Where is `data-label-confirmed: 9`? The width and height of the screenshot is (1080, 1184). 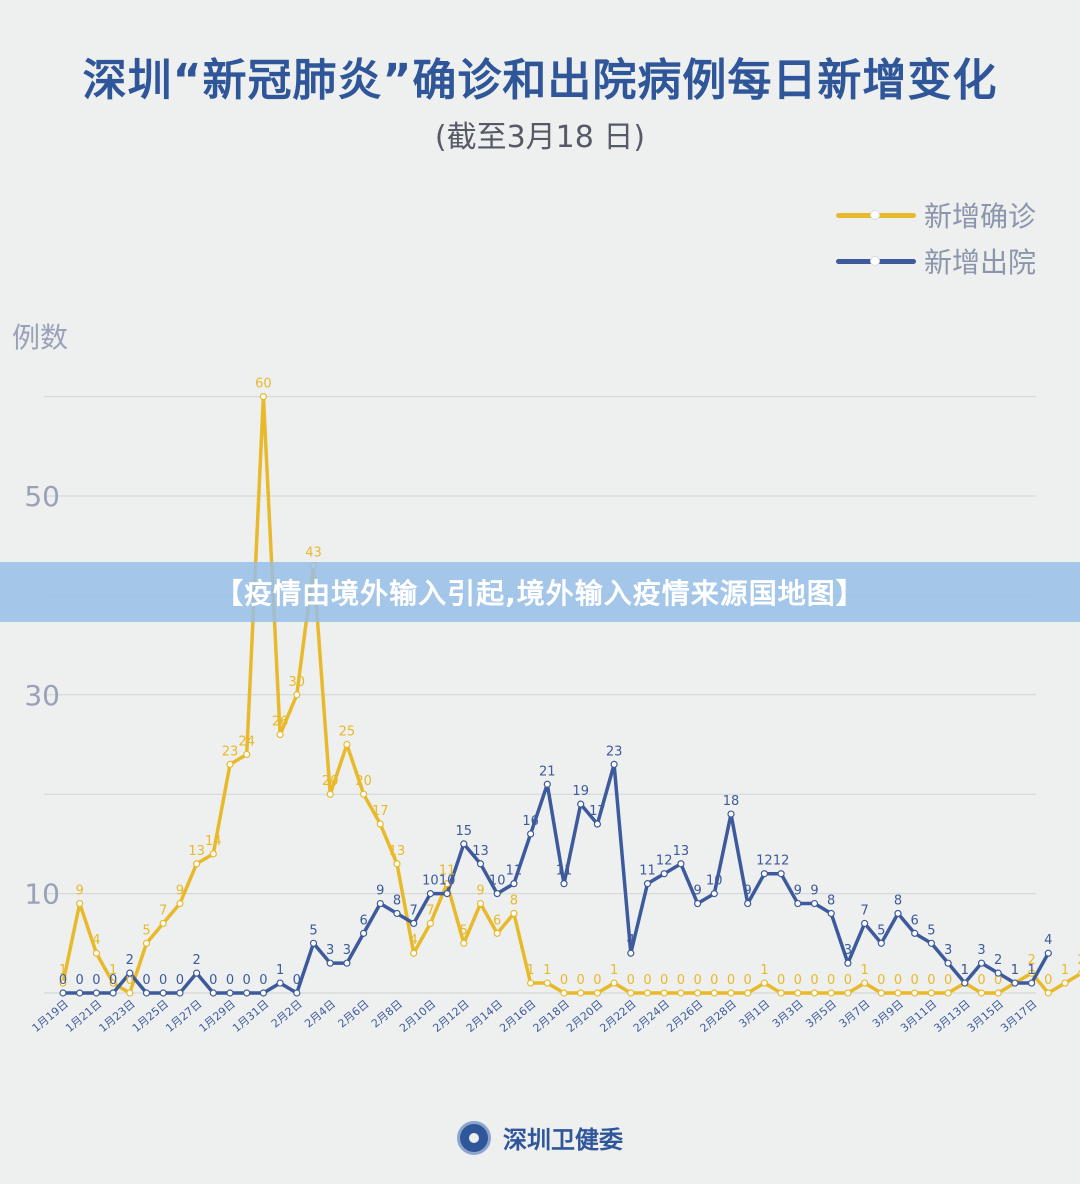 data-label-confirmed: 9 is located at coordinates (480, 891).